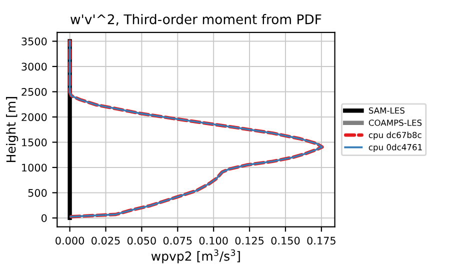  What do you see at coordinates (395, 148) in the screenshot?
I see `legend-label: cpu 0dc4761` at bounding box center [395, 148].